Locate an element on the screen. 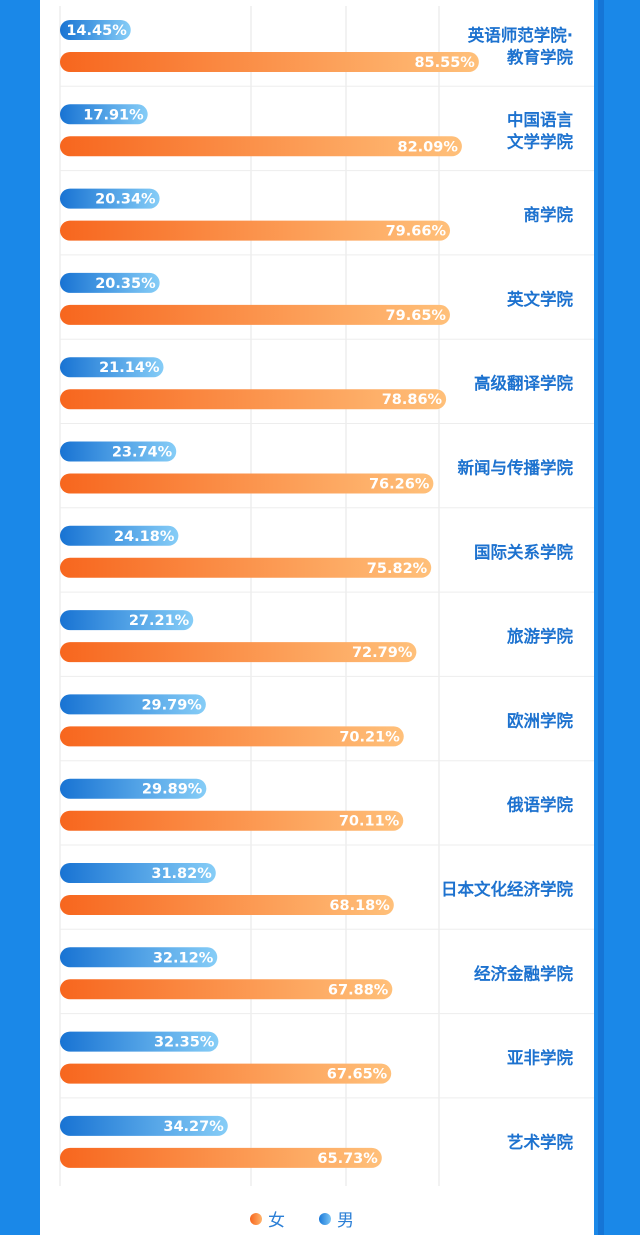  category-label: 英语师范学院·教育学院 is located at coordinates (521, 46).